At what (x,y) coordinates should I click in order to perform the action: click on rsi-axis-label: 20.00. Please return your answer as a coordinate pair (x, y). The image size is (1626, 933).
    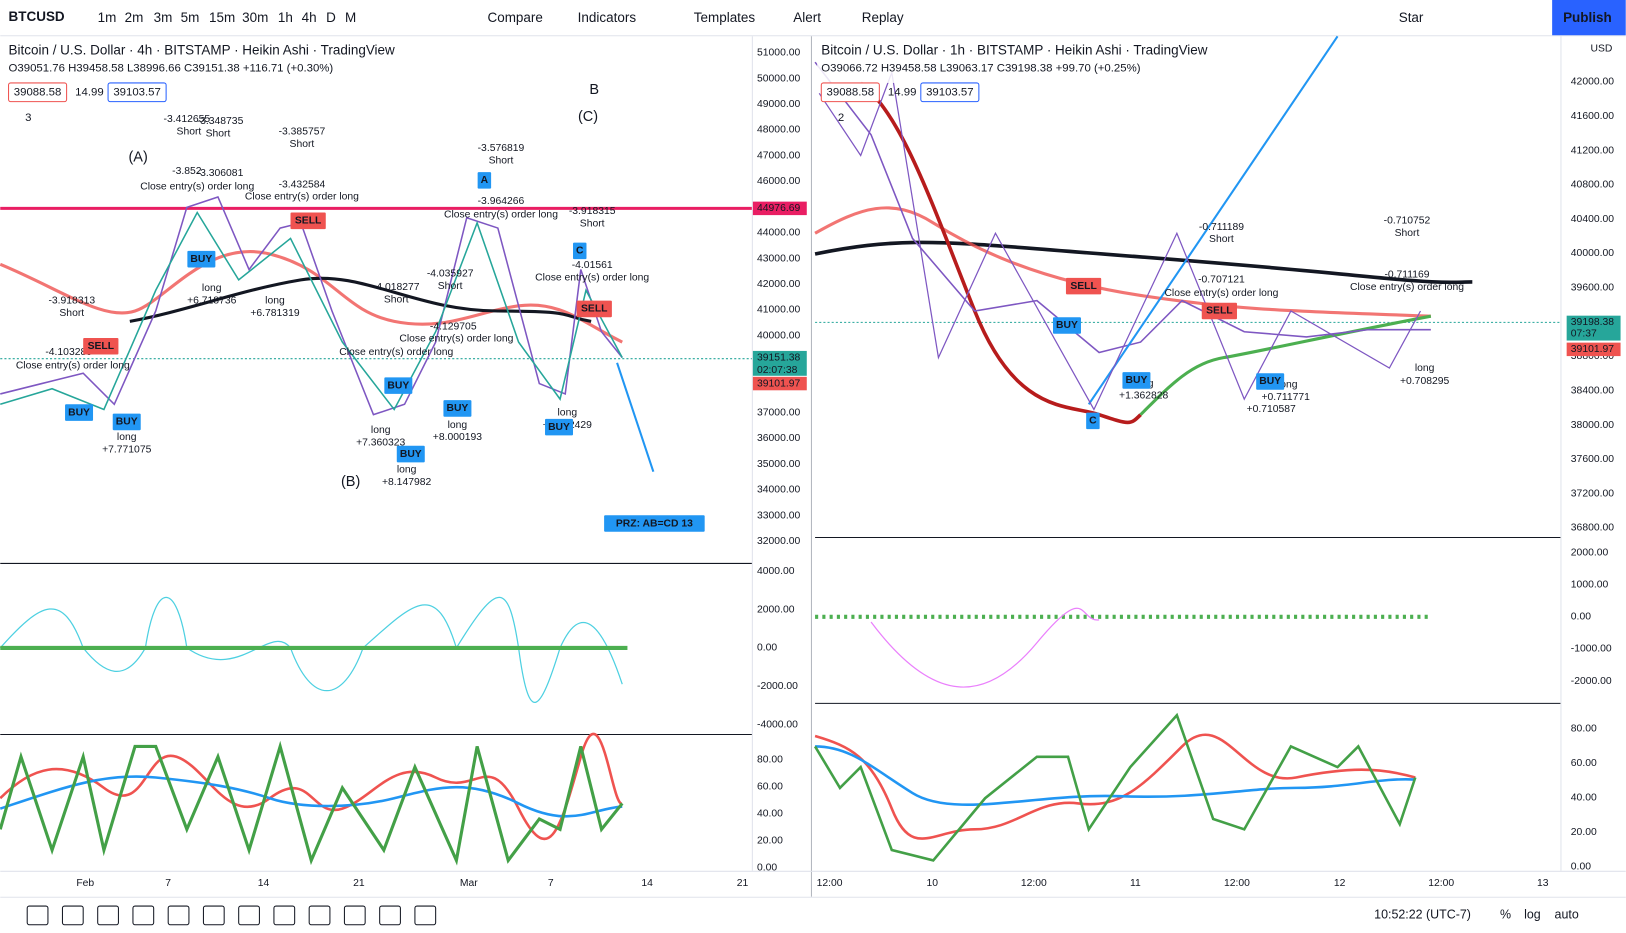
    Looking at the image, I should click on (770, 840).